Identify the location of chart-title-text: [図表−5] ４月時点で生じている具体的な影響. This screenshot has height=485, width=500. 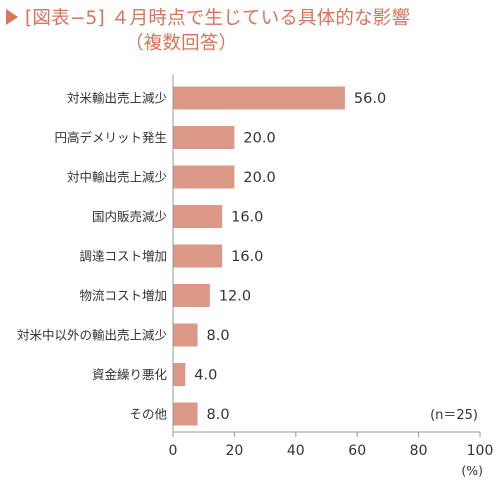
(218, 18).